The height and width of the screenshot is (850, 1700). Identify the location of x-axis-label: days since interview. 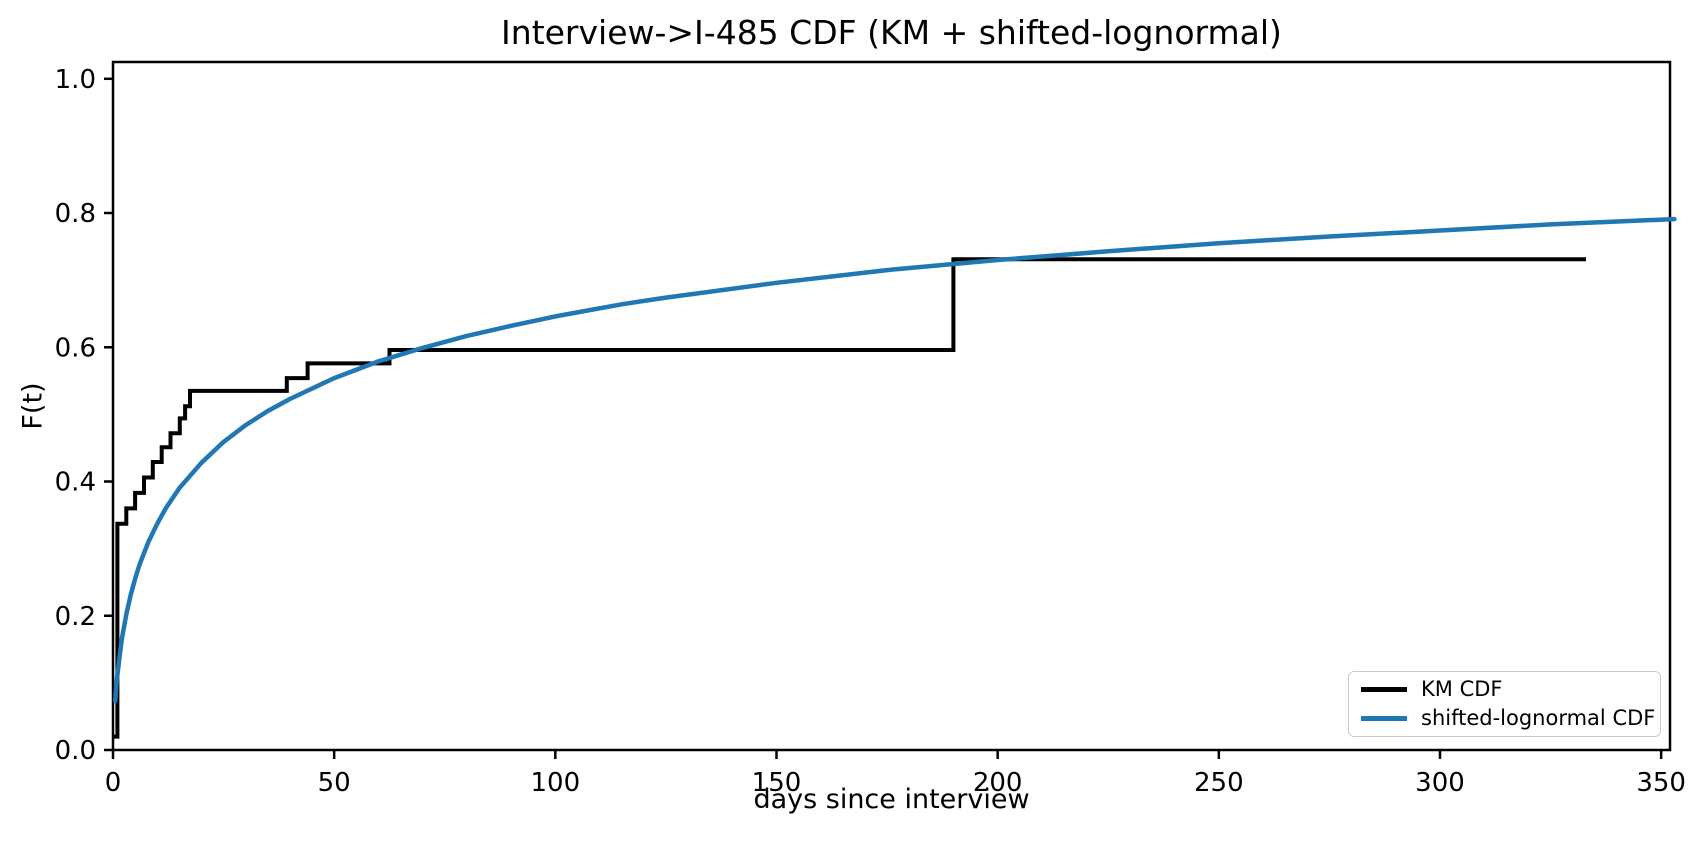
(891, 799).